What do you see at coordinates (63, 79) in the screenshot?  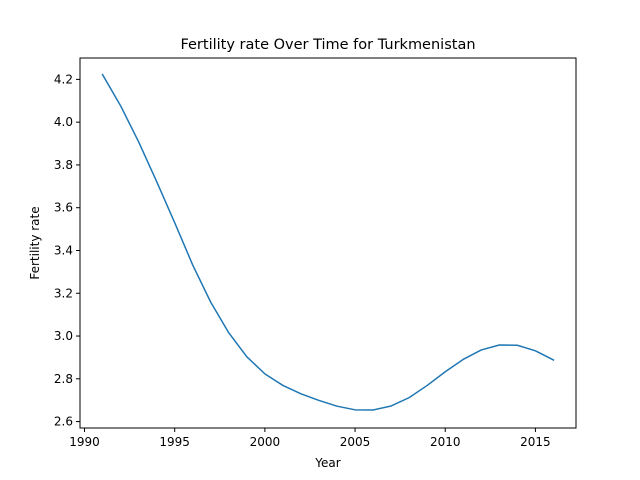 I see `y-tick-label: 4.2` at bounding box center [63, 79].